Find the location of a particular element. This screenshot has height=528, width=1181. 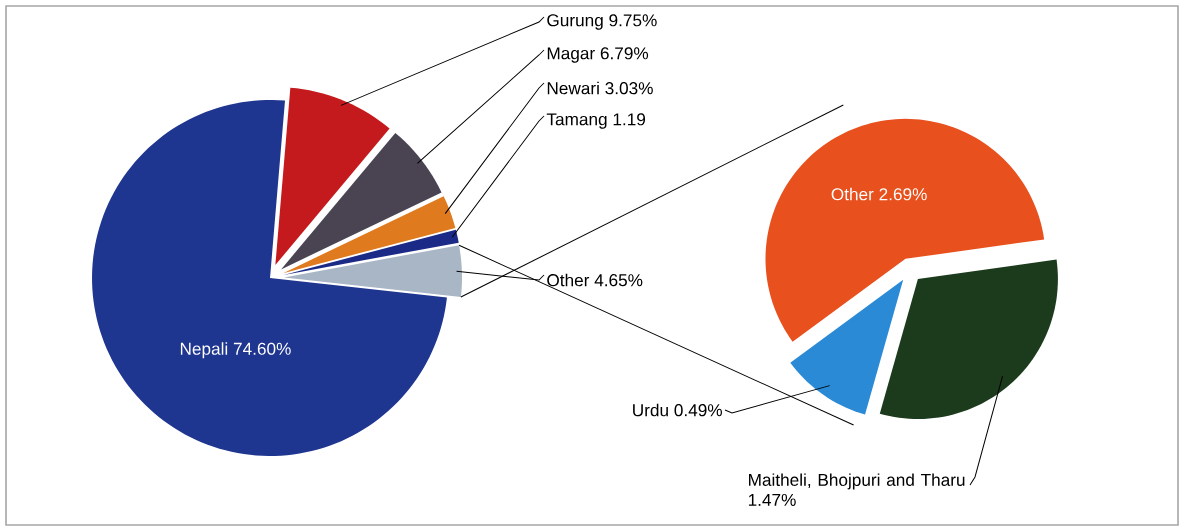

slice-label: Newari is located at coordinates (573, 88).